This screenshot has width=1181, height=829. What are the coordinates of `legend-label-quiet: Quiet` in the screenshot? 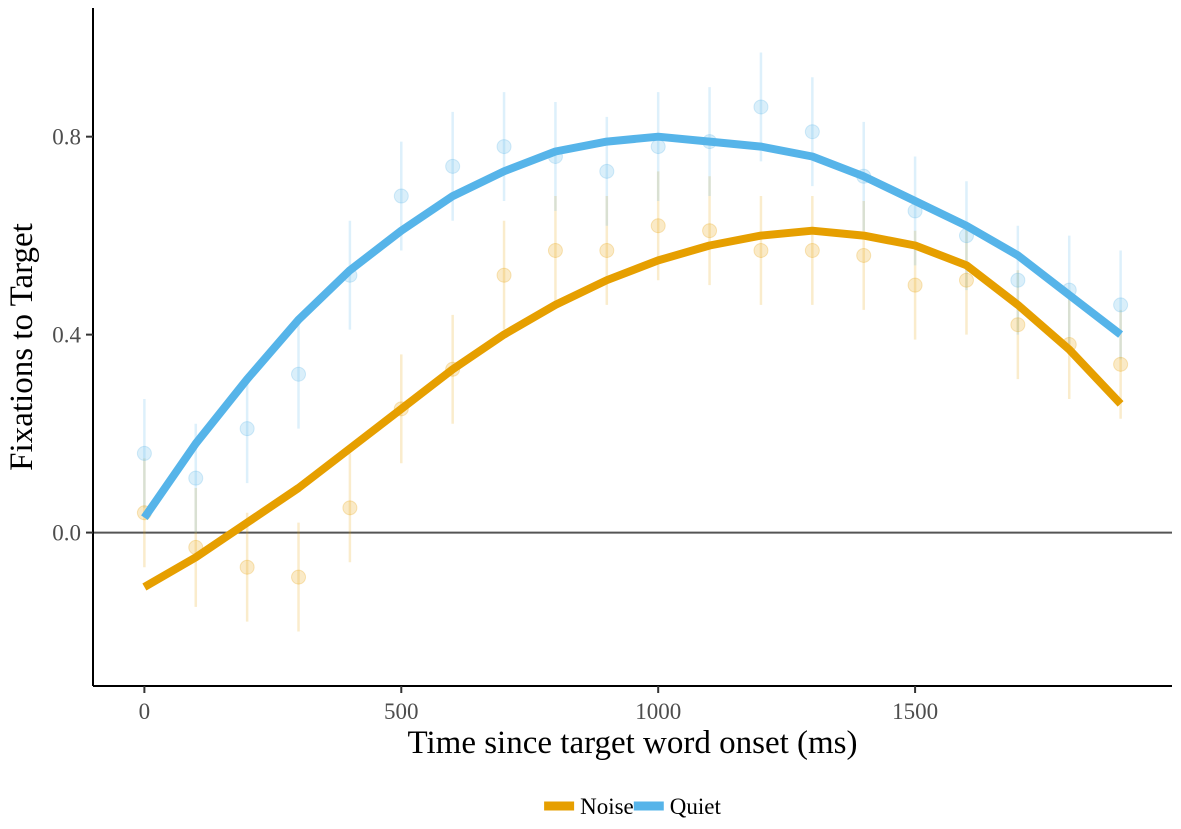 It's located at (696, 806).